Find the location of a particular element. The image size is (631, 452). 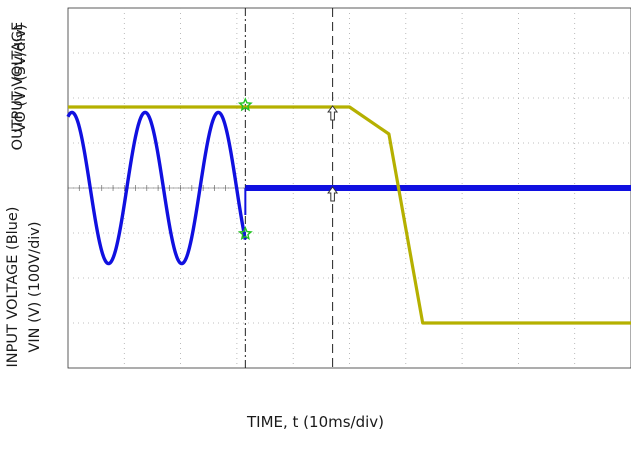

vin-sine-trace is located at coordinates (157, 188).